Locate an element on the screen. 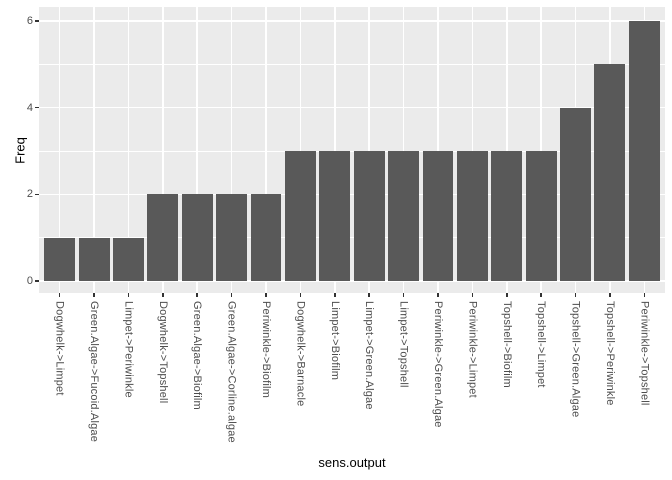  x-tick-label: Topshell->Periwinkle is located at coordinates (609, 353).